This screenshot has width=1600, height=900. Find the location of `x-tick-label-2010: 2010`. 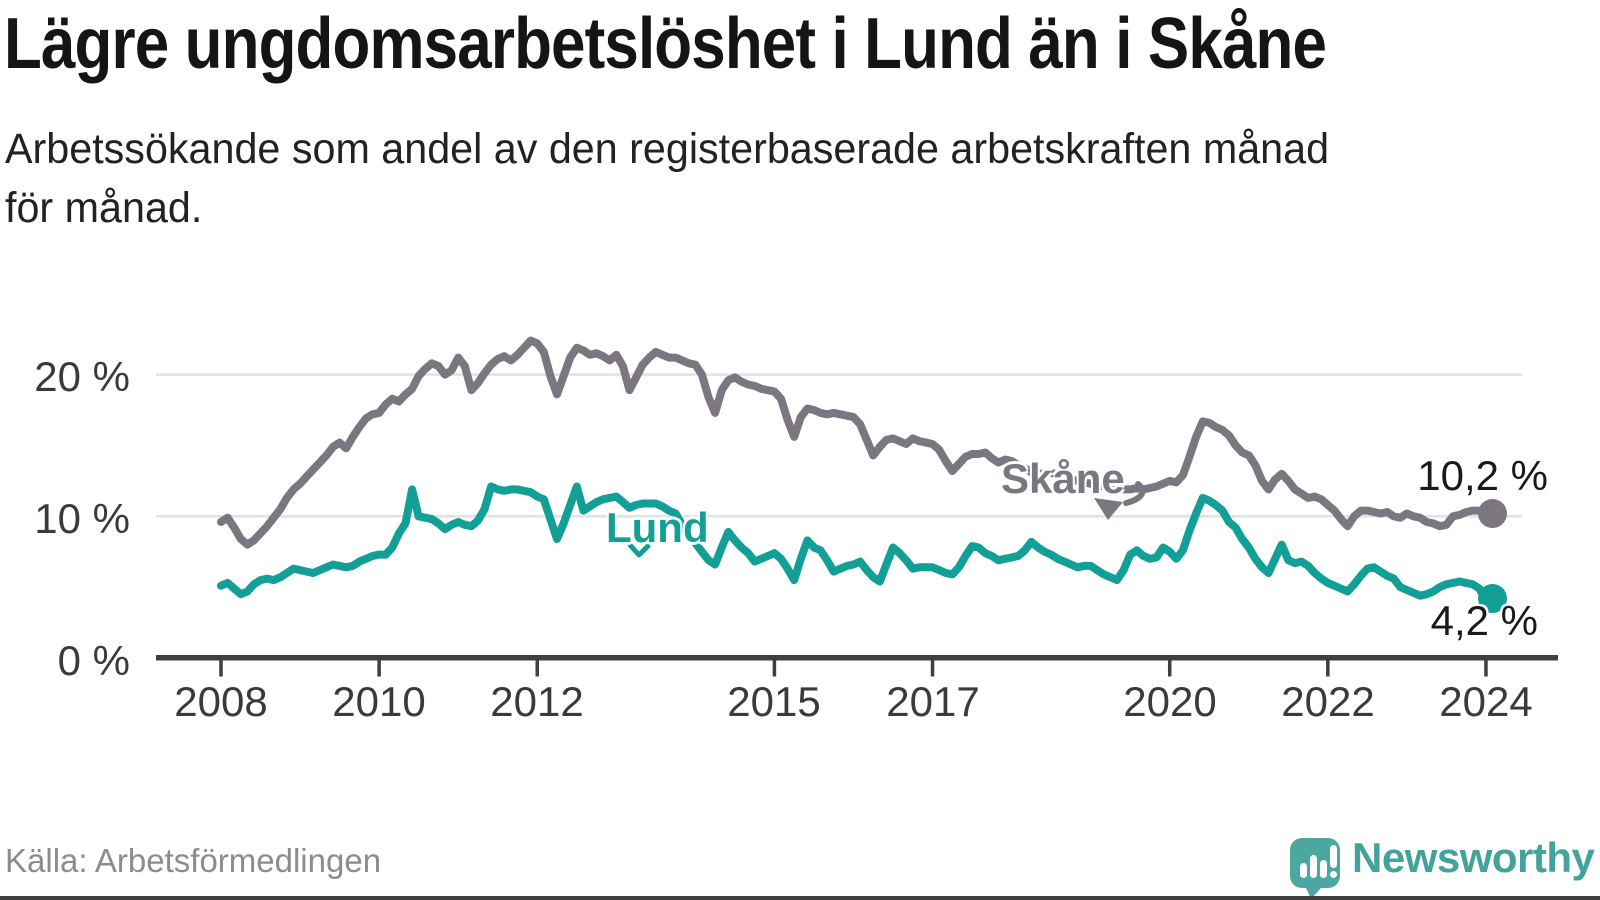

x-tick-label-2010: 2010 is located at coordinates (379, 701).